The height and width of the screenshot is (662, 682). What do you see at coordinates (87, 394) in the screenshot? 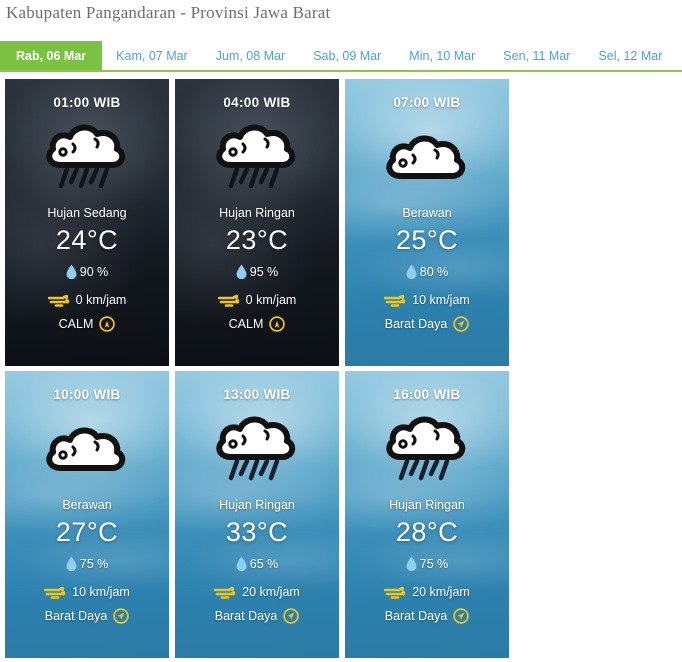
I see `forecast-time: 10:00 WIB` at bounding box center [87, 394].